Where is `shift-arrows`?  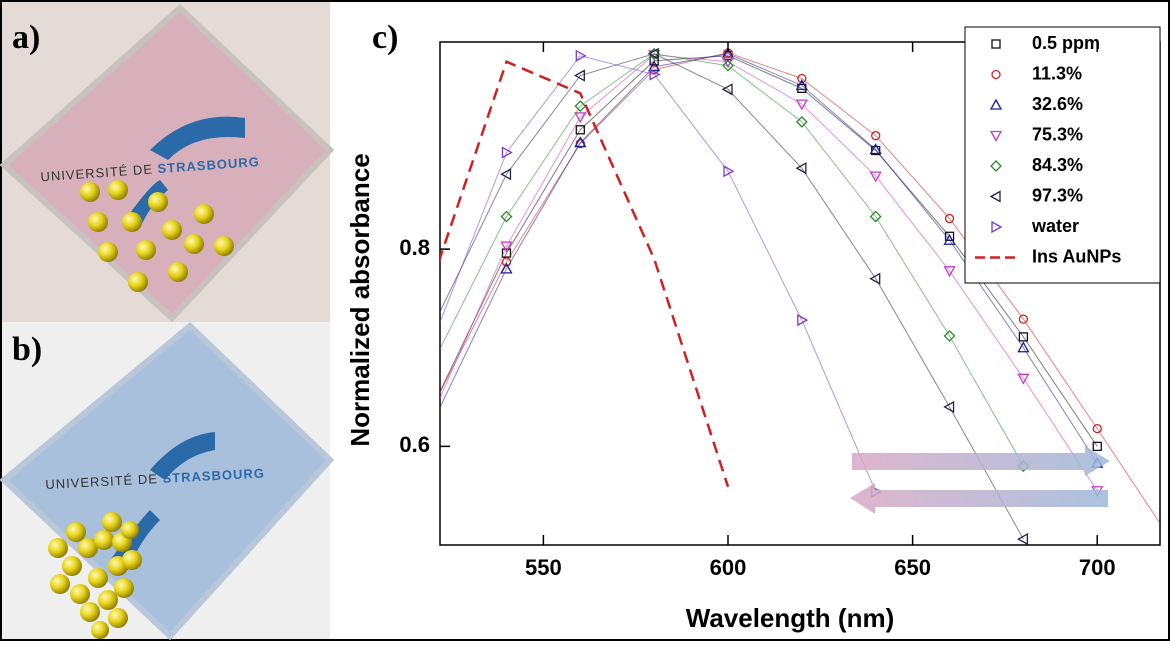 shift-arrows is located at coordinates (980, 480).